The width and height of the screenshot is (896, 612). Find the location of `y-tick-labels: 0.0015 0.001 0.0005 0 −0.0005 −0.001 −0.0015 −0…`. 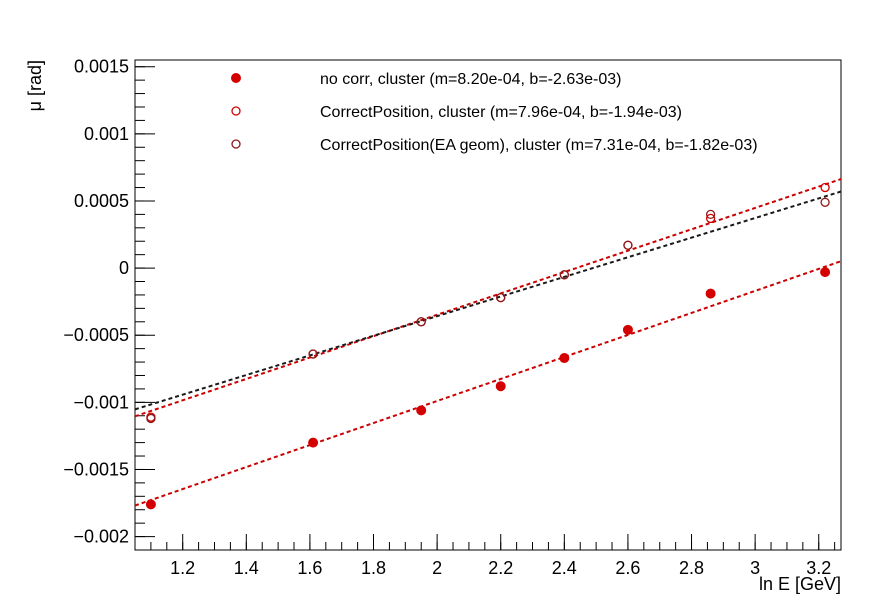

y-tick-labels: 0.0015 0.001 0.0005 0 −0.0005 −0.001 −0.0015 −0… is located at coordinates (96, 302).